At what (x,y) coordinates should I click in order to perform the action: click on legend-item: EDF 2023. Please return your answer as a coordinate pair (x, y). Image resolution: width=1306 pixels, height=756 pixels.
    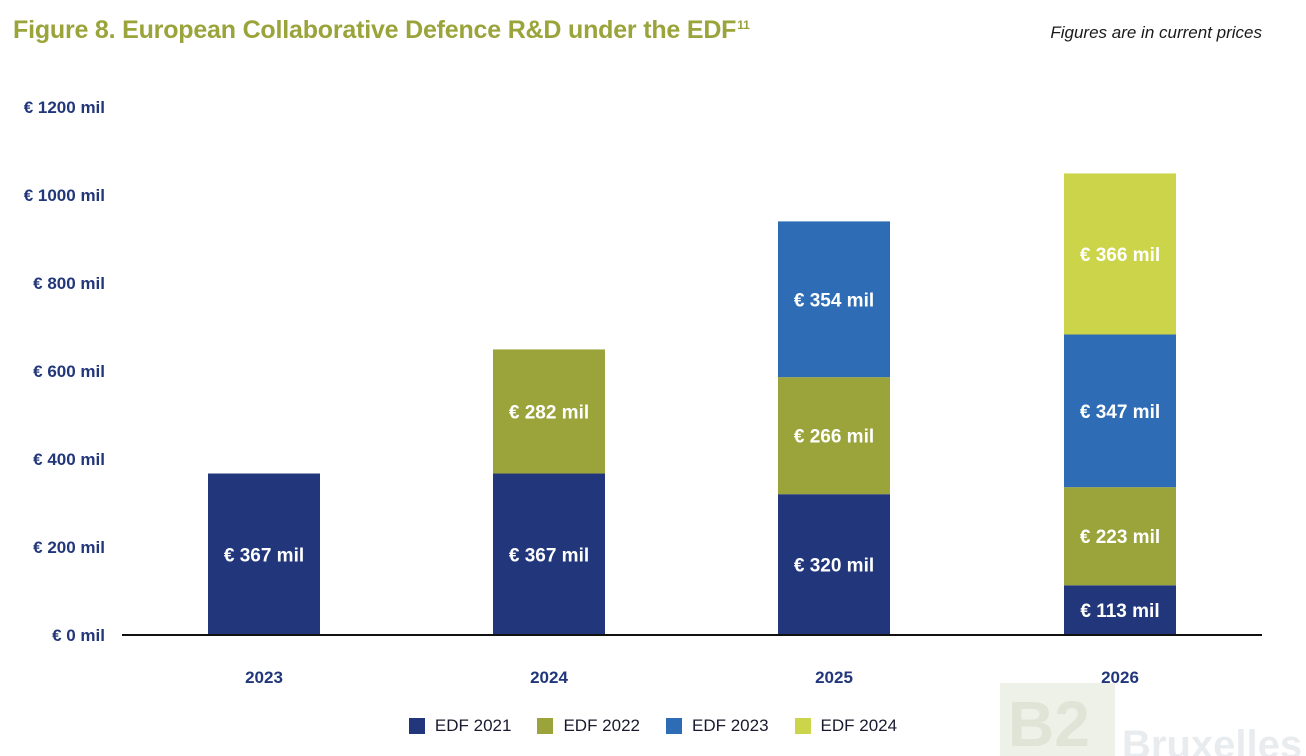
    Looking at the image, I should click on (717, 726).